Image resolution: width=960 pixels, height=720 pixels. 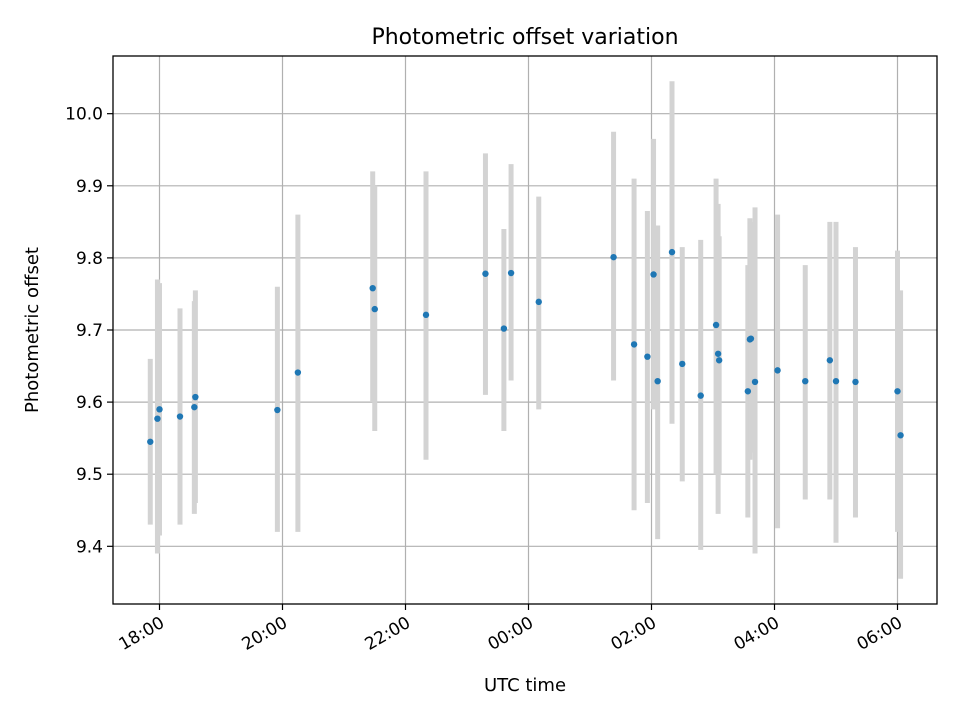 What do you see at coordinates (634, 634) in the screenshot?
I see `x-tick-label: 02:00` at bounding box center [634, 634].